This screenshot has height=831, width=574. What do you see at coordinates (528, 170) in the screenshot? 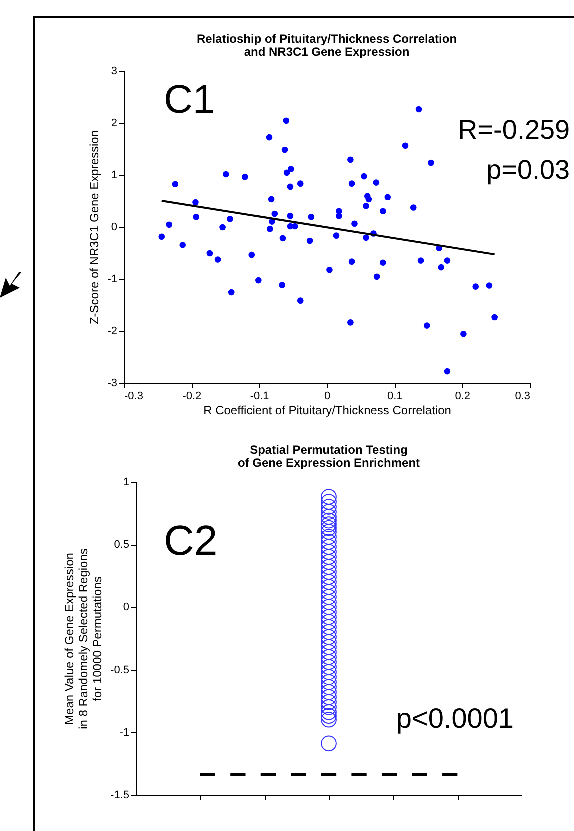
I see `annotation: p=0.03` at bounding box center [528, 170].